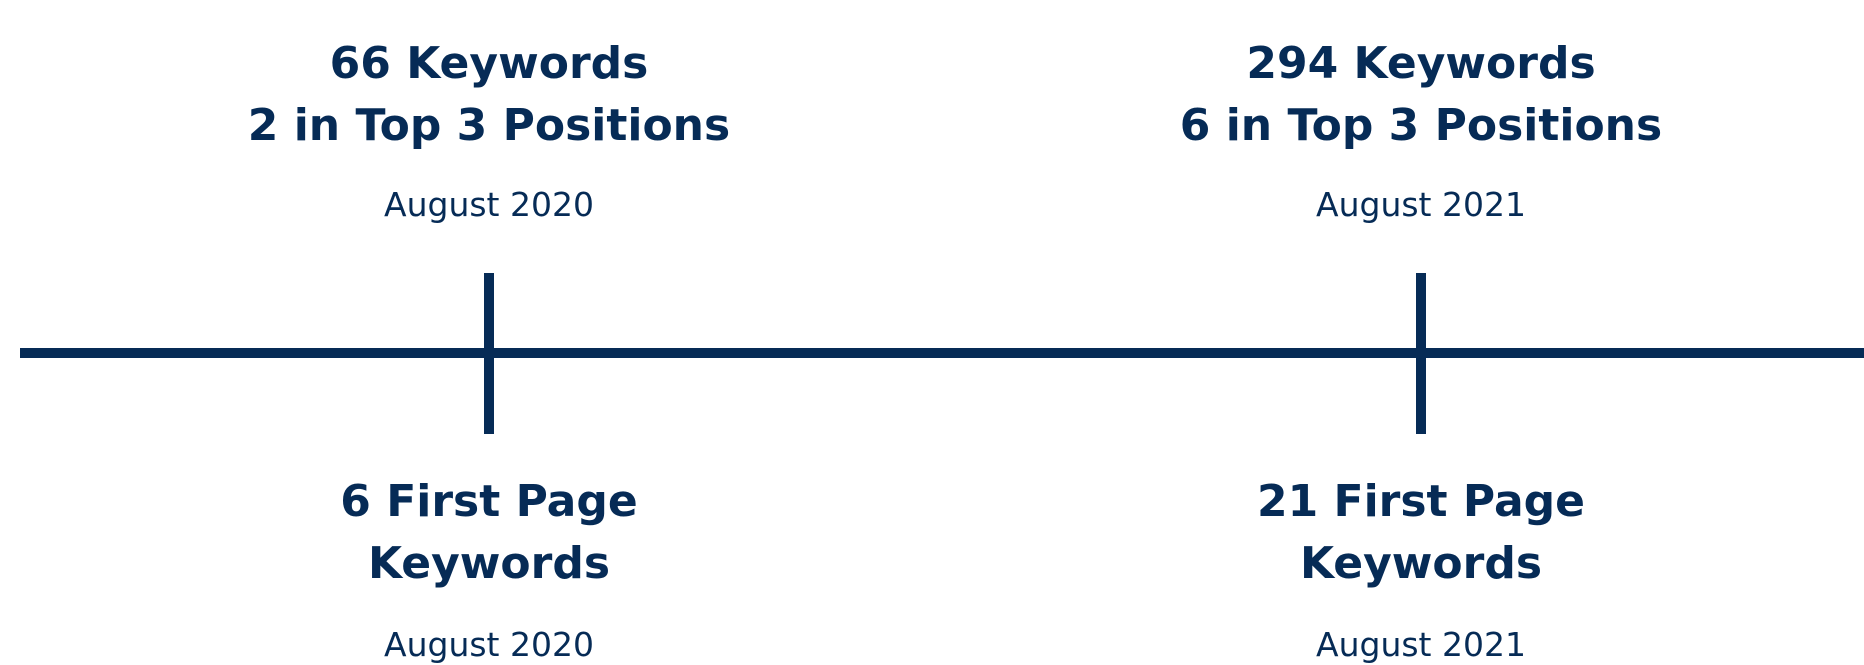 Image resolution: width=1864 pixels, height=665 pixels. Describe the element at coordinates (1421, 501) in the screenshot. I see `milestone-heading: 21 First Page` at that location.